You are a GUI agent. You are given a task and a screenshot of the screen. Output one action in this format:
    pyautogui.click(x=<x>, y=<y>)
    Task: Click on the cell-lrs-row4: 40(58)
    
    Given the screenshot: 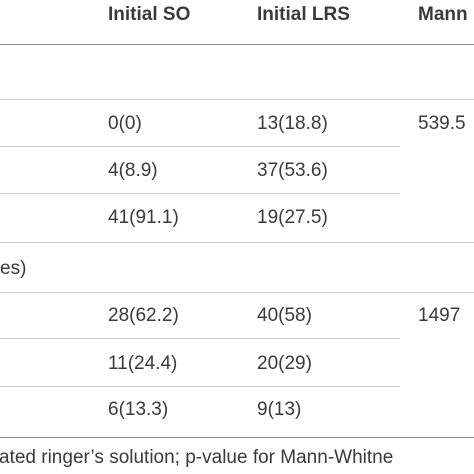 What is the action you would take?
    pyautogui.click(x=284, y=315)
    